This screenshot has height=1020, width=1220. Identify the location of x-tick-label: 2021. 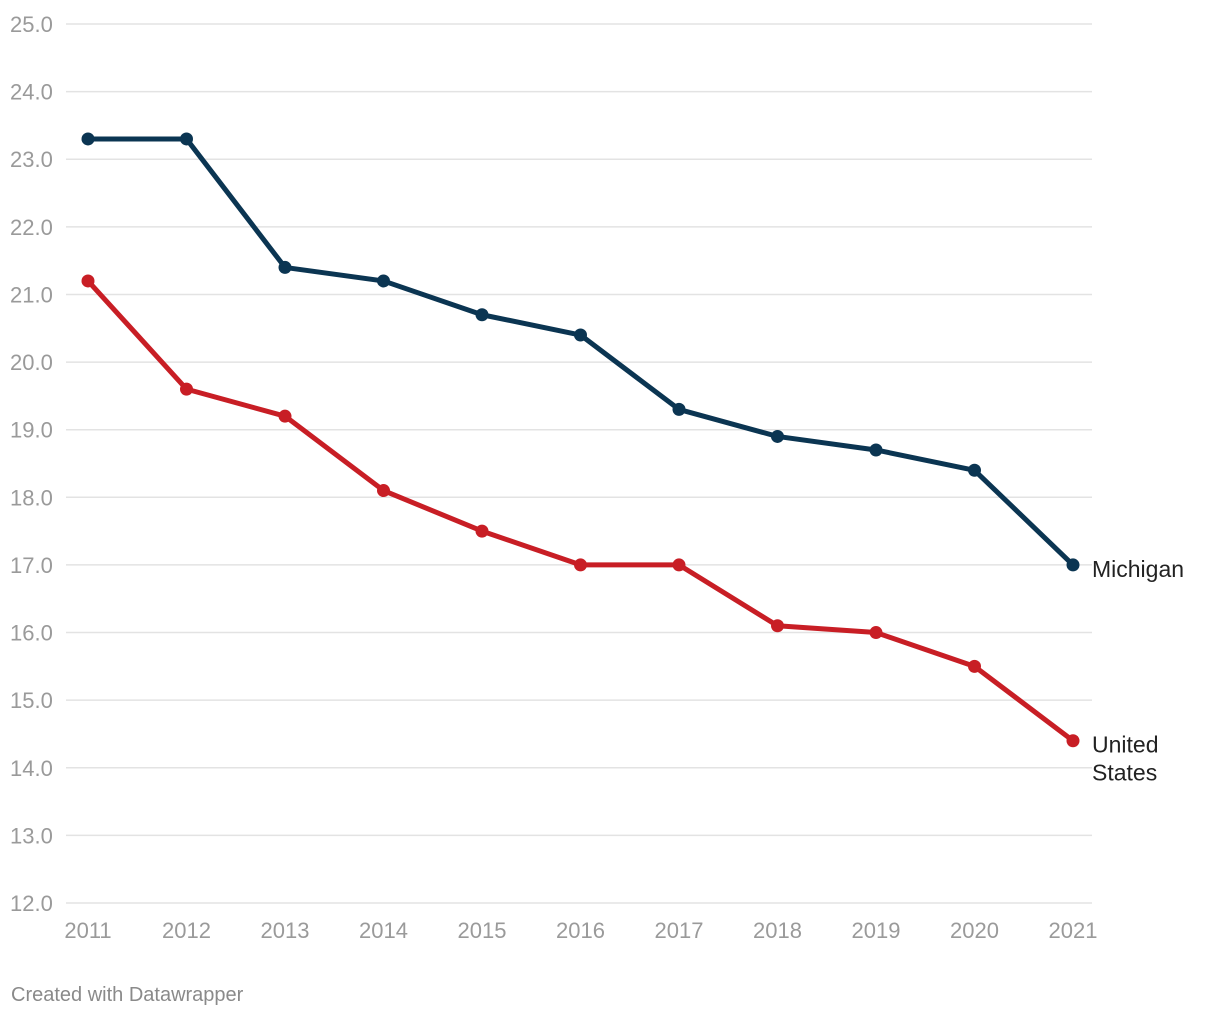
(1073, 930).